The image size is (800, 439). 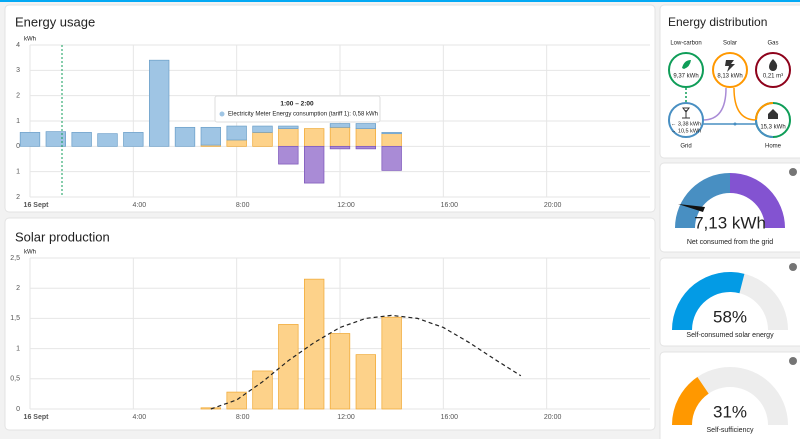 I want to click on node-value: 0,21 m³, so click(x=773, y=77).